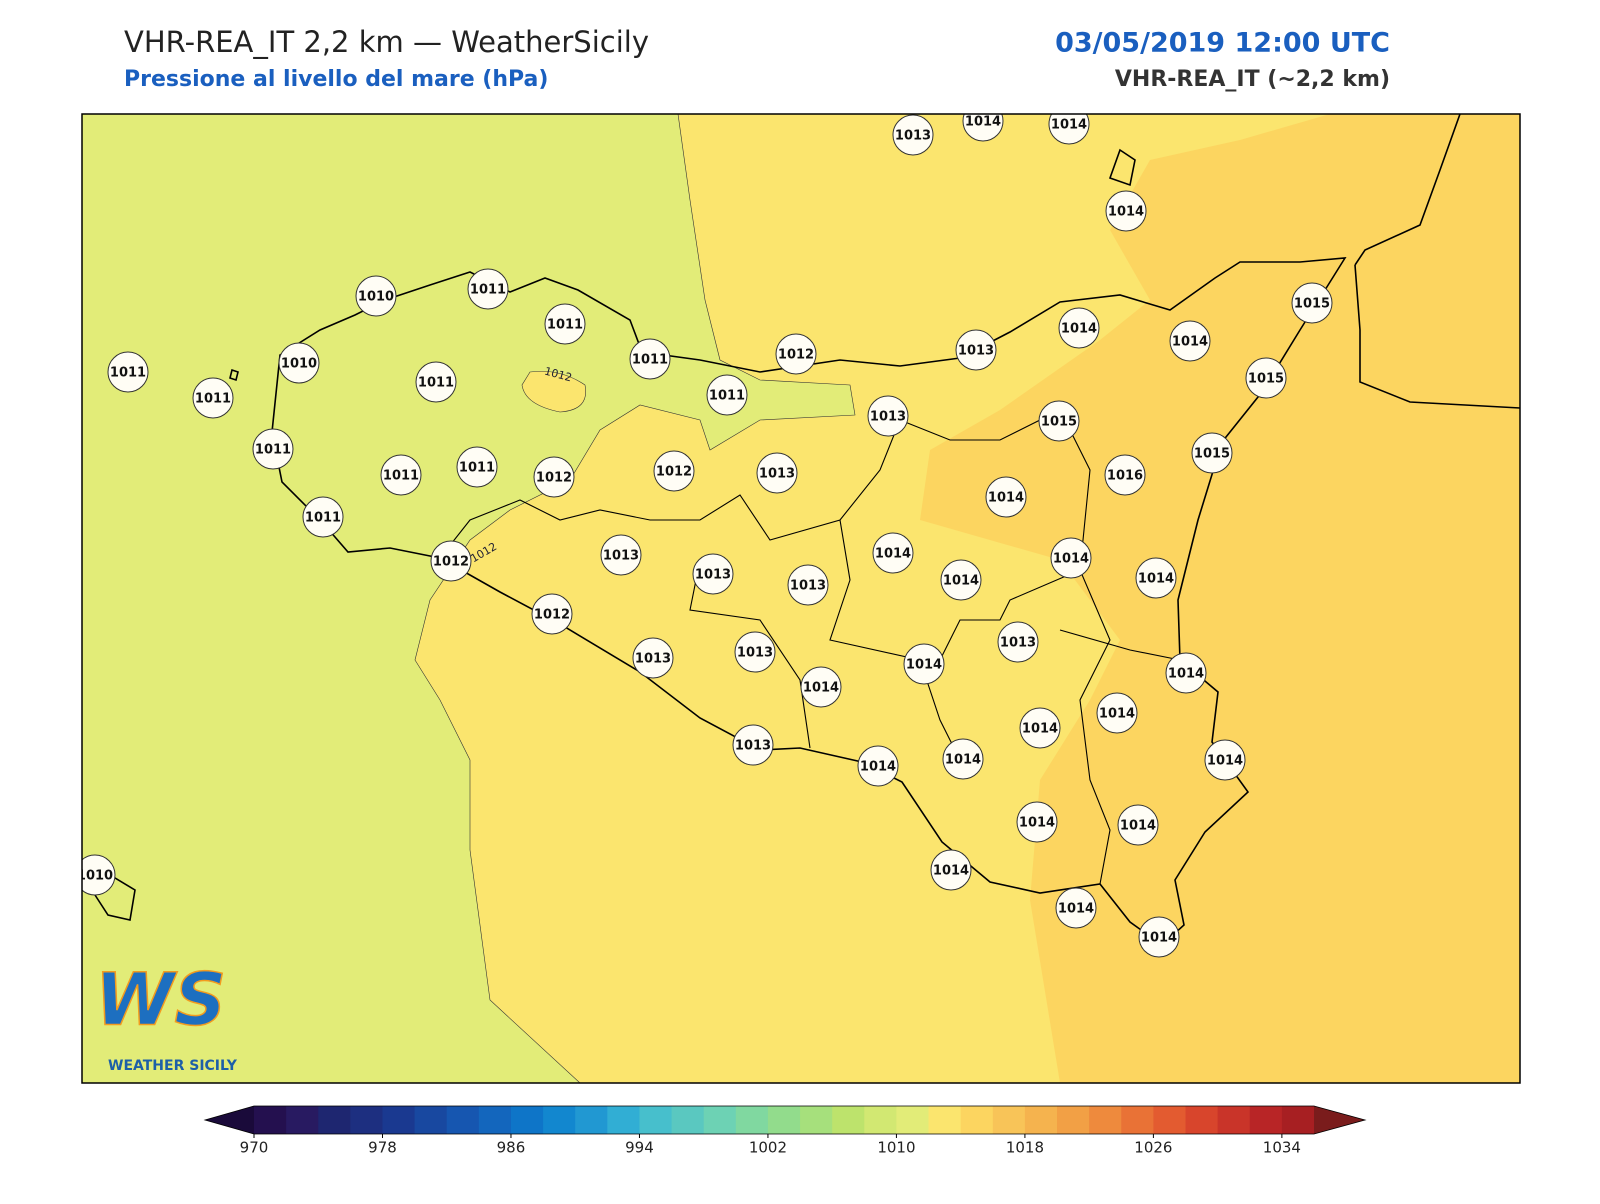 The height and width of the screenshot is (1204, 1600). What do you see at coordinates (1222, 43) in the screenshot?
I see `datetime: 03/05/2019 12:00 UTC` at bounding box center [1222, 43].